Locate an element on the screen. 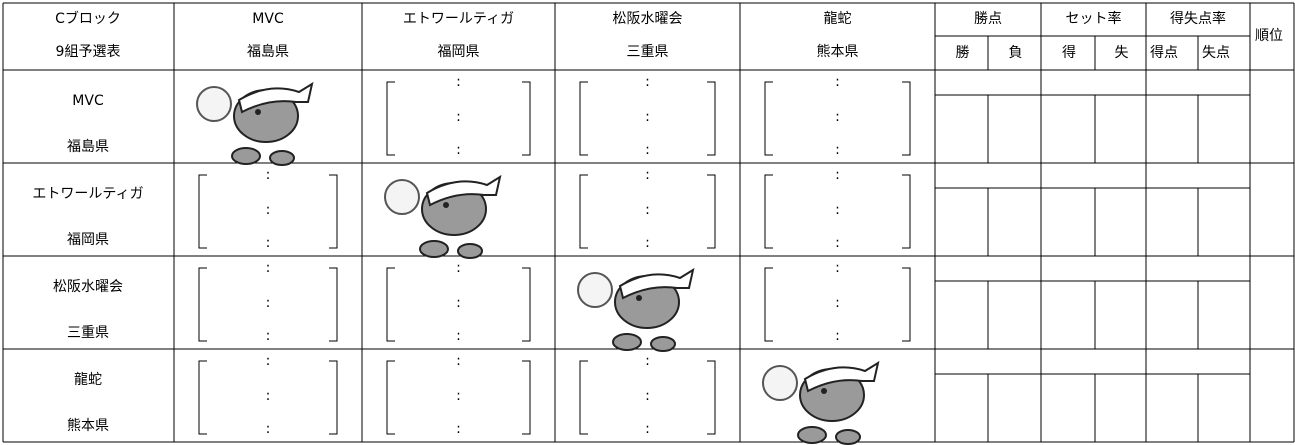 The image size is (1295, 445). stat-subheader: 得点 is located at coordinates (1164, 52).